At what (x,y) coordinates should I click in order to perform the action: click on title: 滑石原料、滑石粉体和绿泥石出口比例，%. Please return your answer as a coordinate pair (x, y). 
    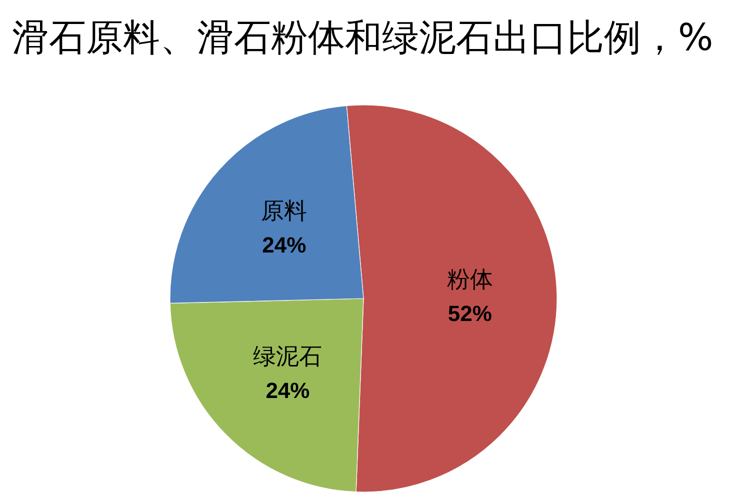
    Looking at the image, I should click on (363, 37).